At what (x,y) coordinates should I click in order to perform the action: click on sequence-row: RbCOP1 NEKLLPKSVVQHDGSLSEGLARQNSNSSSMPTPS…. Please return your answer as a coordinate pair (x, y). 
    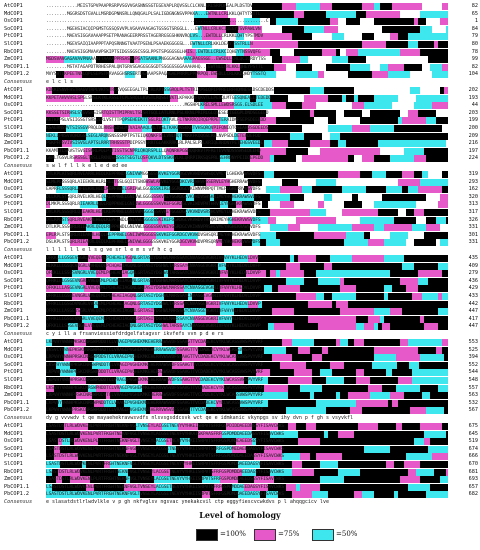
    Looking at the image, I should click on (240, 136).